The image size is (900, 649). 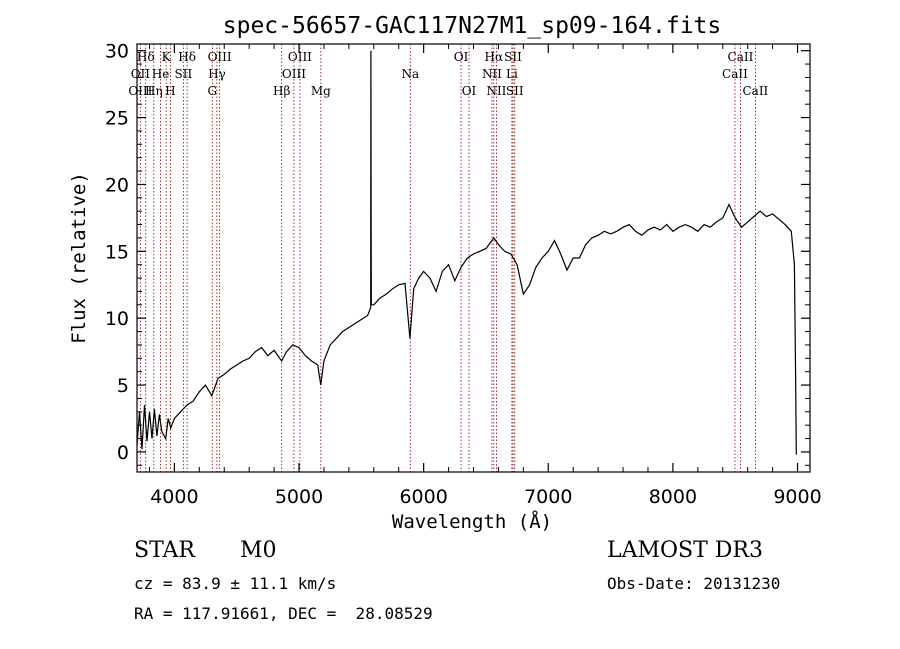 What do you see at coordinates (123, 386) in the screenshot?
I see `y-tick-label: 5` at bounding box center [123, 386].